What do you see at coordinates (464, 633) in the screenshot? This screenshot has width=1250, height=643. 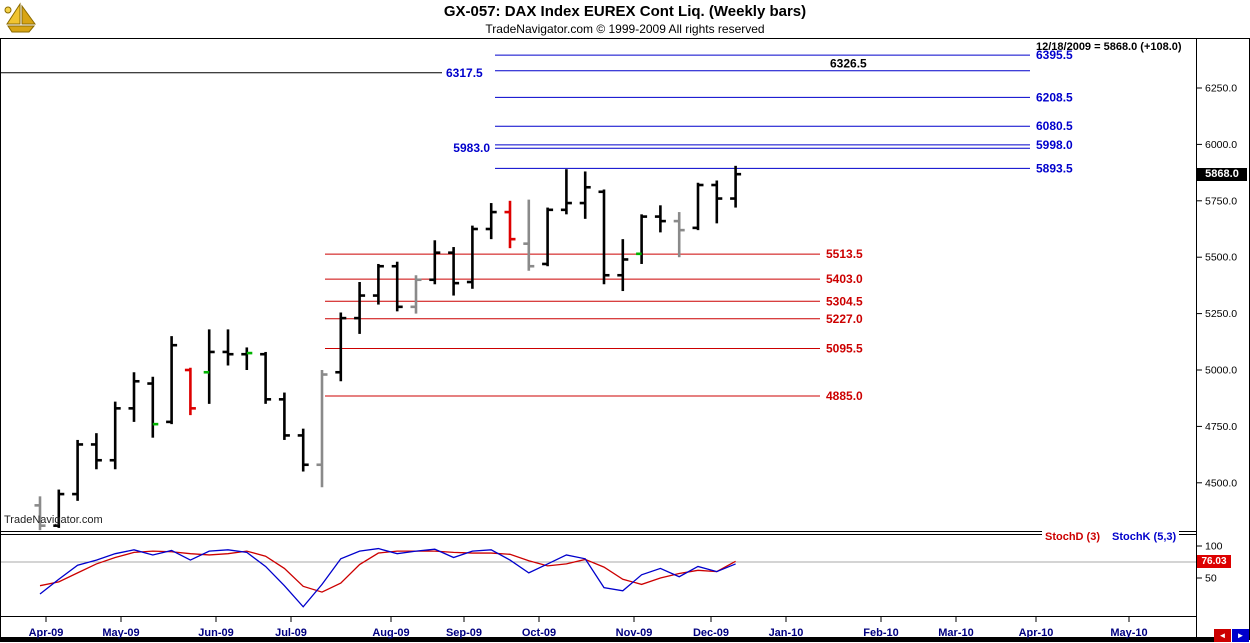 I see `month-label: Sep-09` at bounding box center [464, 633].